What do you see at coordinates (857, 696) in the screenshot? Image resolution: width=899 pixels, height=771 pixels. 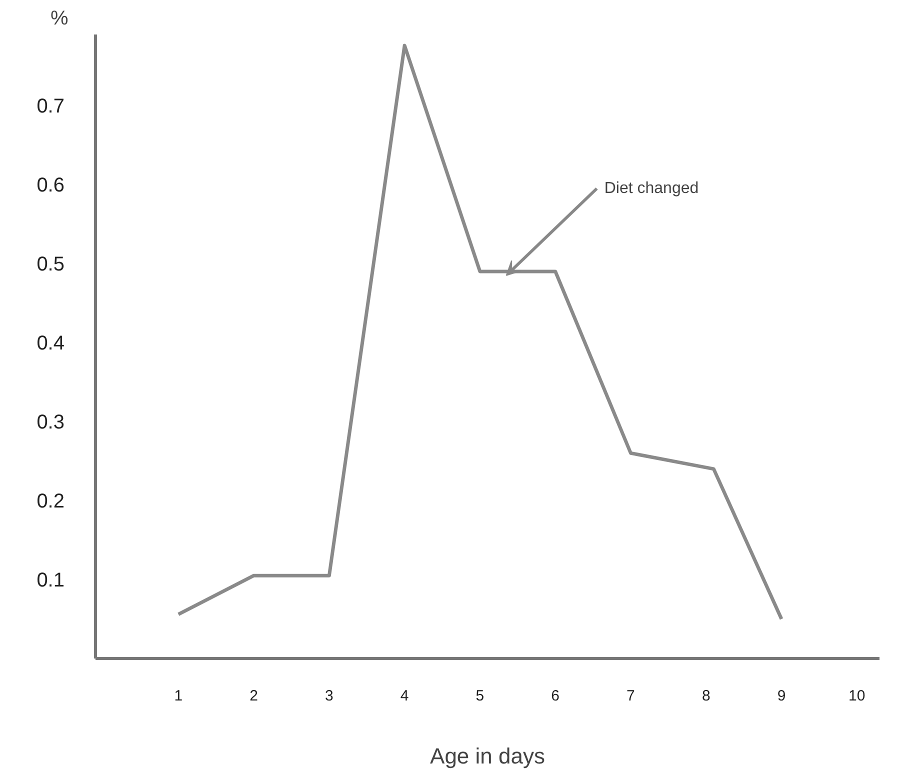 I see `x-tick-label: 10` at bounding box center [857, 696].